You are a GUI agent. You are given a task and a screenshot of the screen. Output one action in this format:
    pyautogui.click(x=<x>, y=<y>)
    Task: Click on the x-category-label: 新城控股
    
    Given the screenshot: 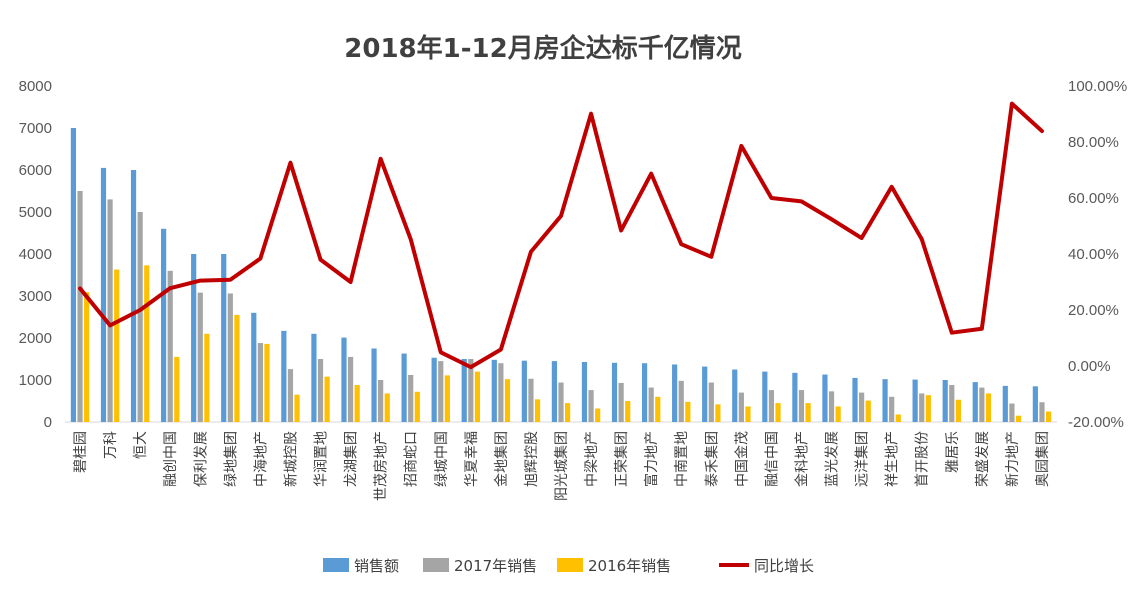 What is the action you would take?
    pyautogui.click(x=291, y=459)
    